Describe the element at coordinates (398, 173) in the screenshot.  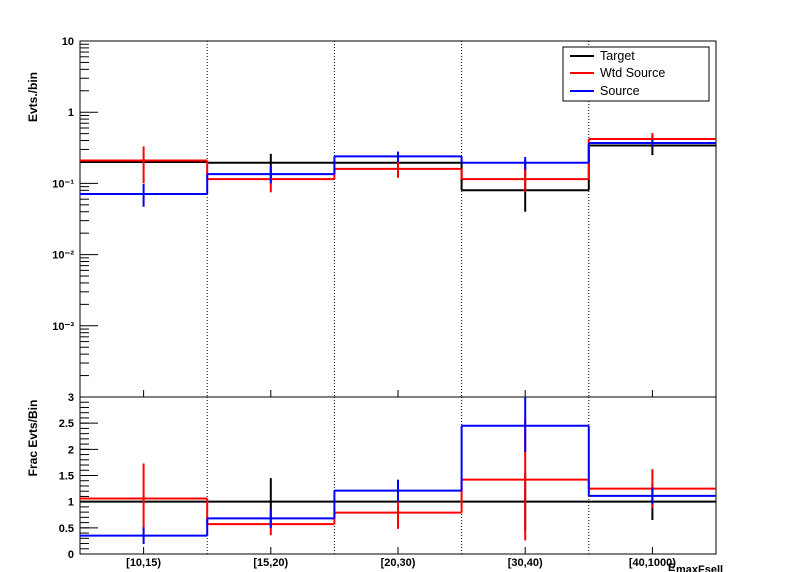
I see `top-series-source` at that location.